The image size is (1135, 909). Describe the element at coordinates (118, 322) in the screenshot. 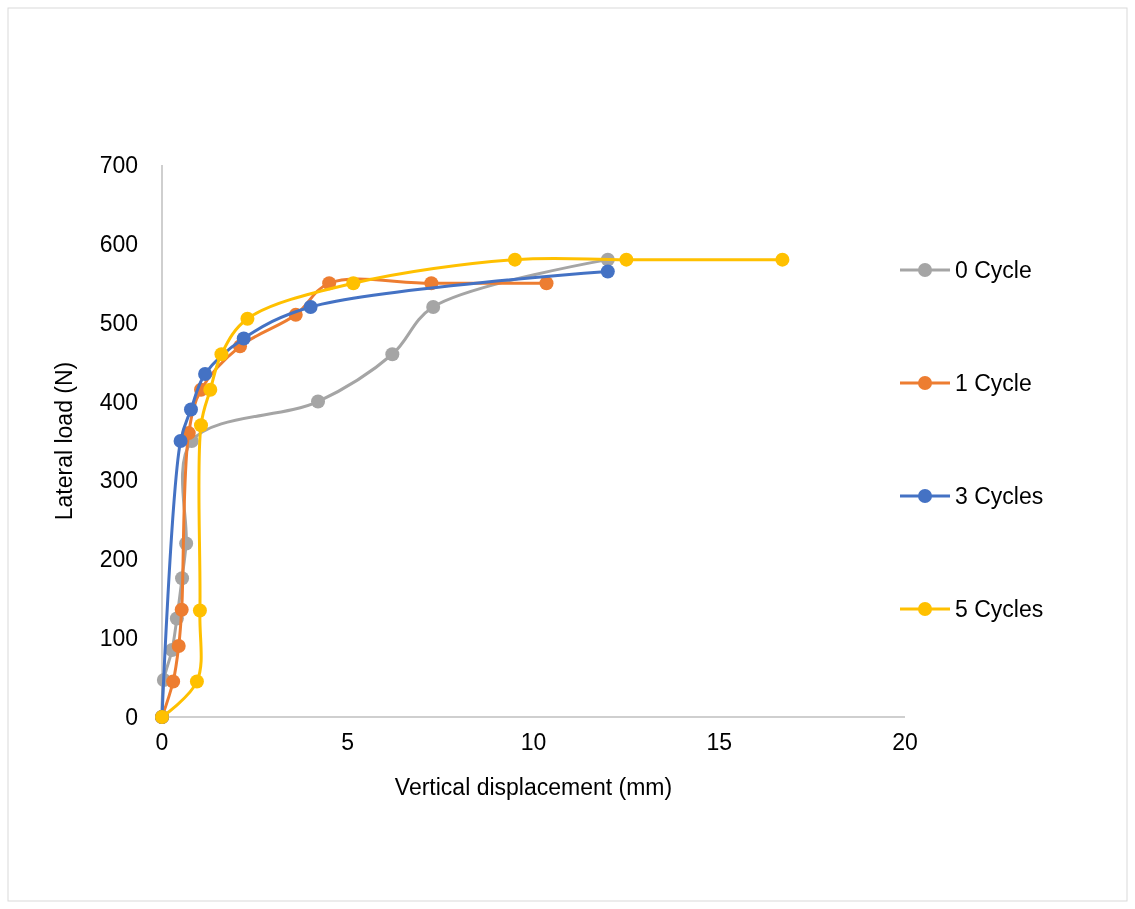

I see `y-tick-label: 500` at that location.